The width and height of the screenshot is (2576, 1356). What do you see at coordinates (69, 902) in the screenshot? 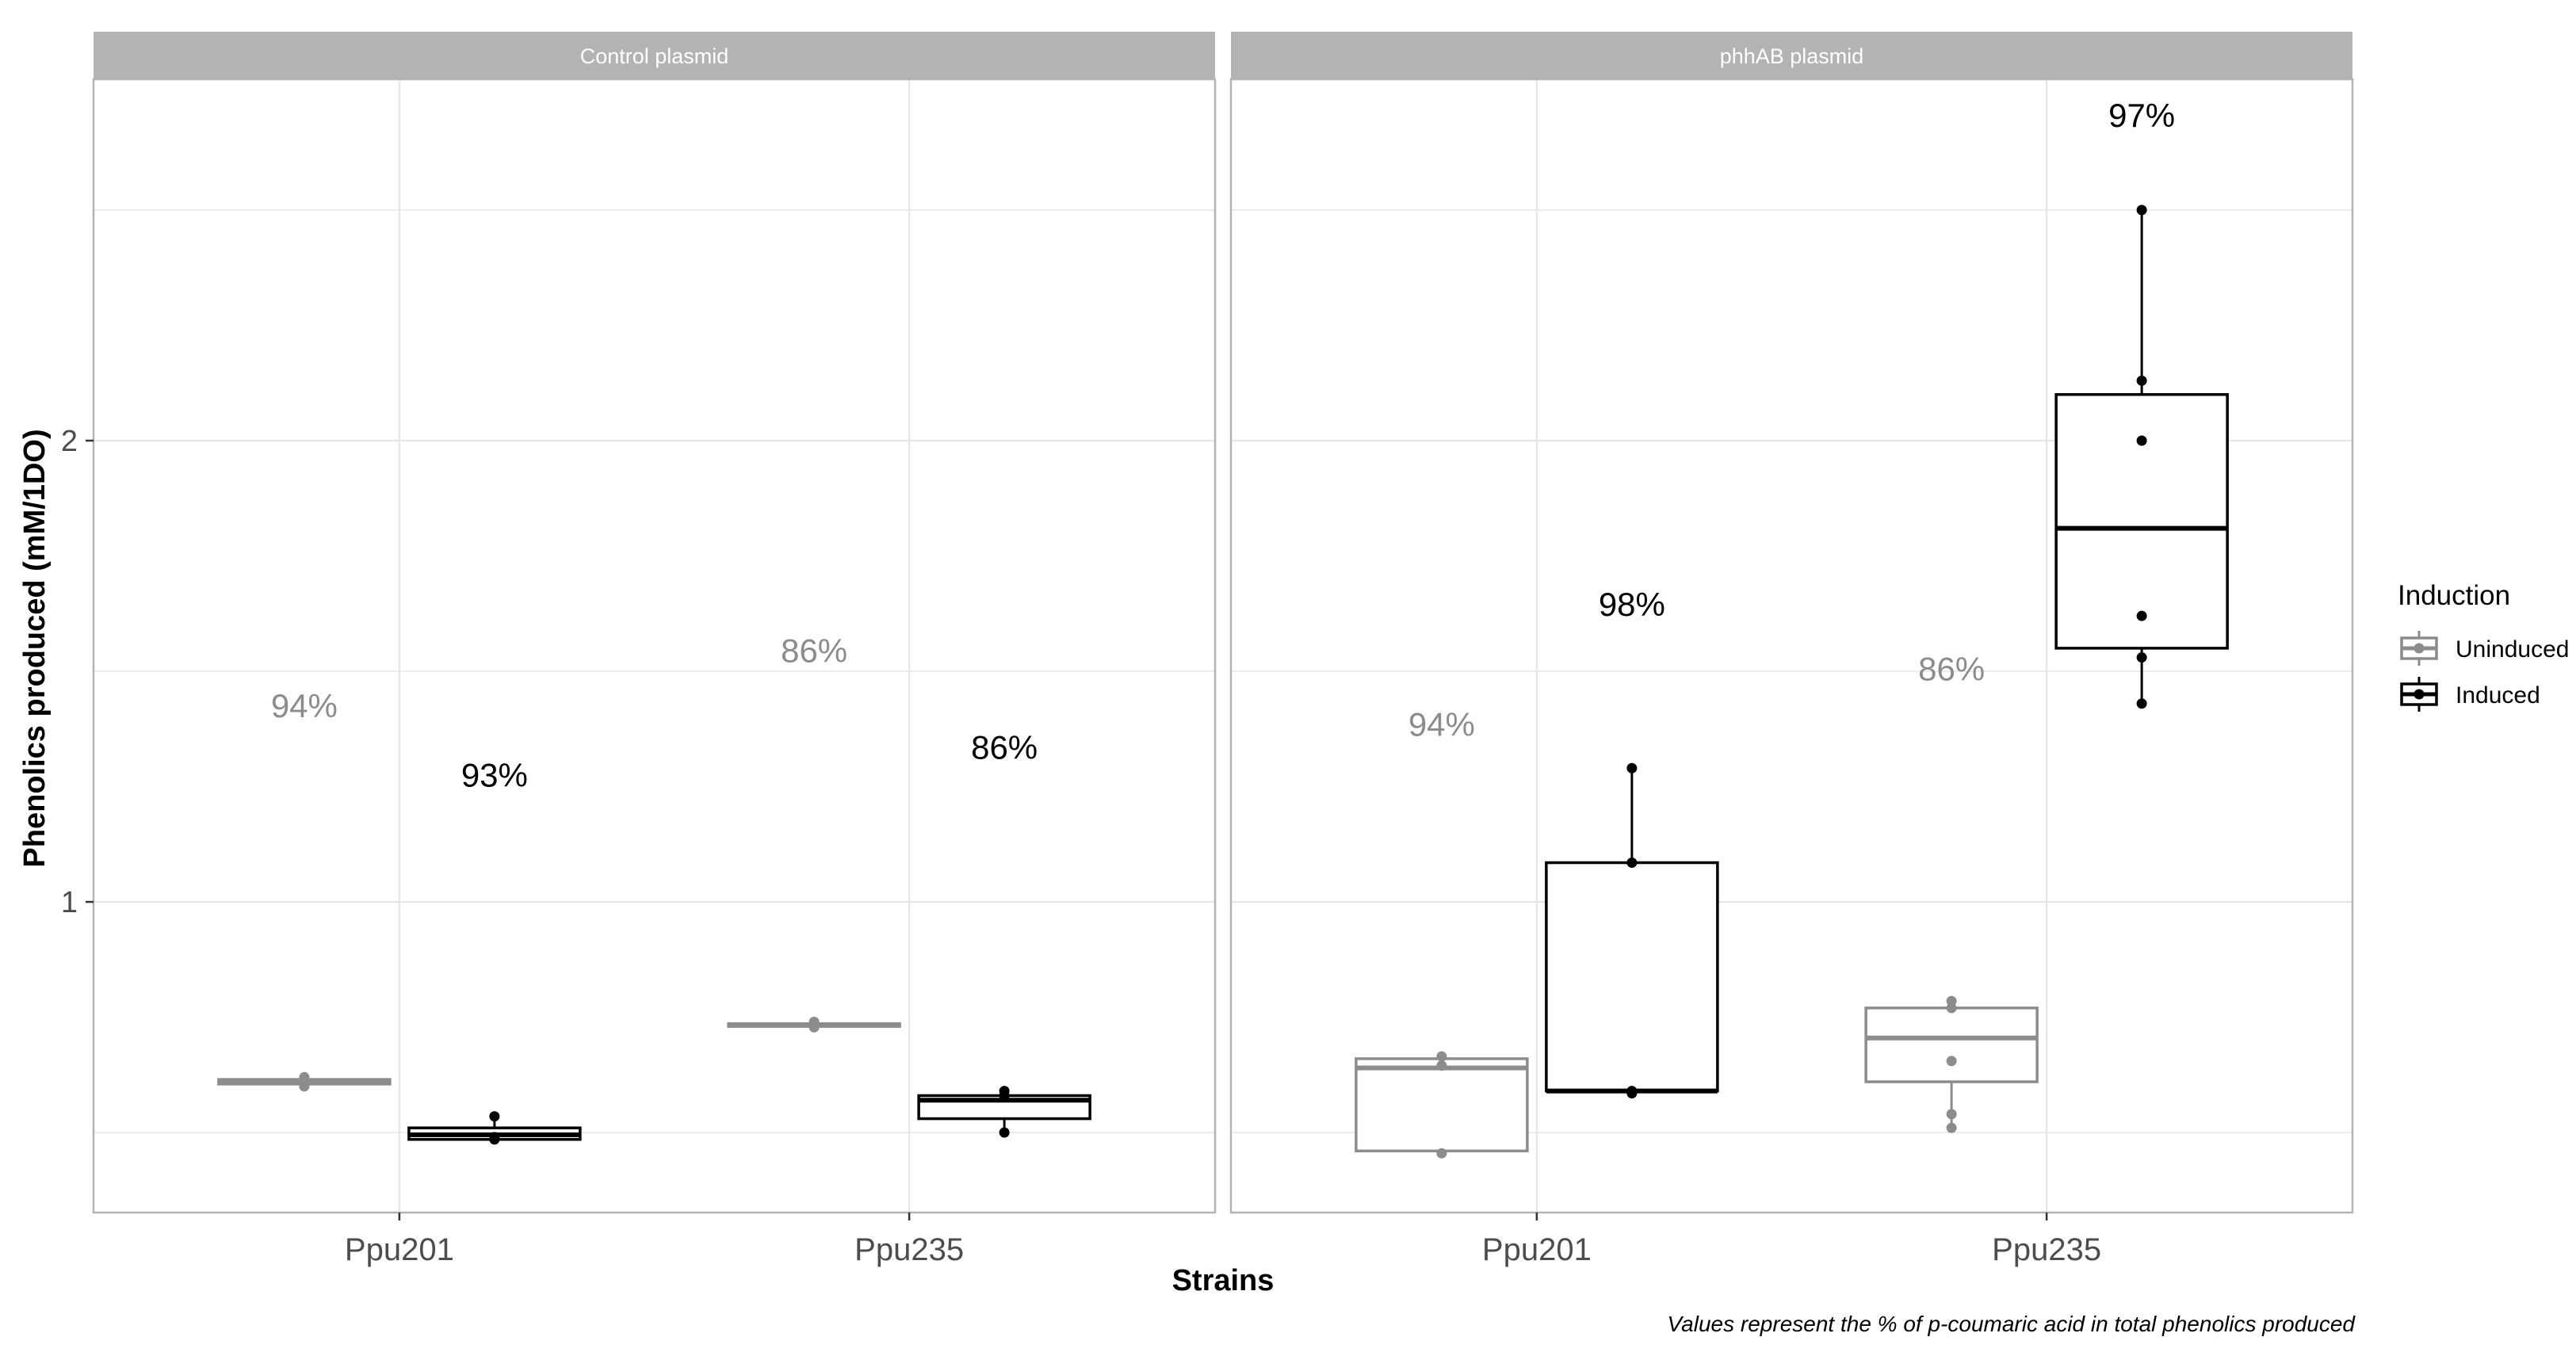
I see `y-tick-label: 1` at bounding box center [69, 902].